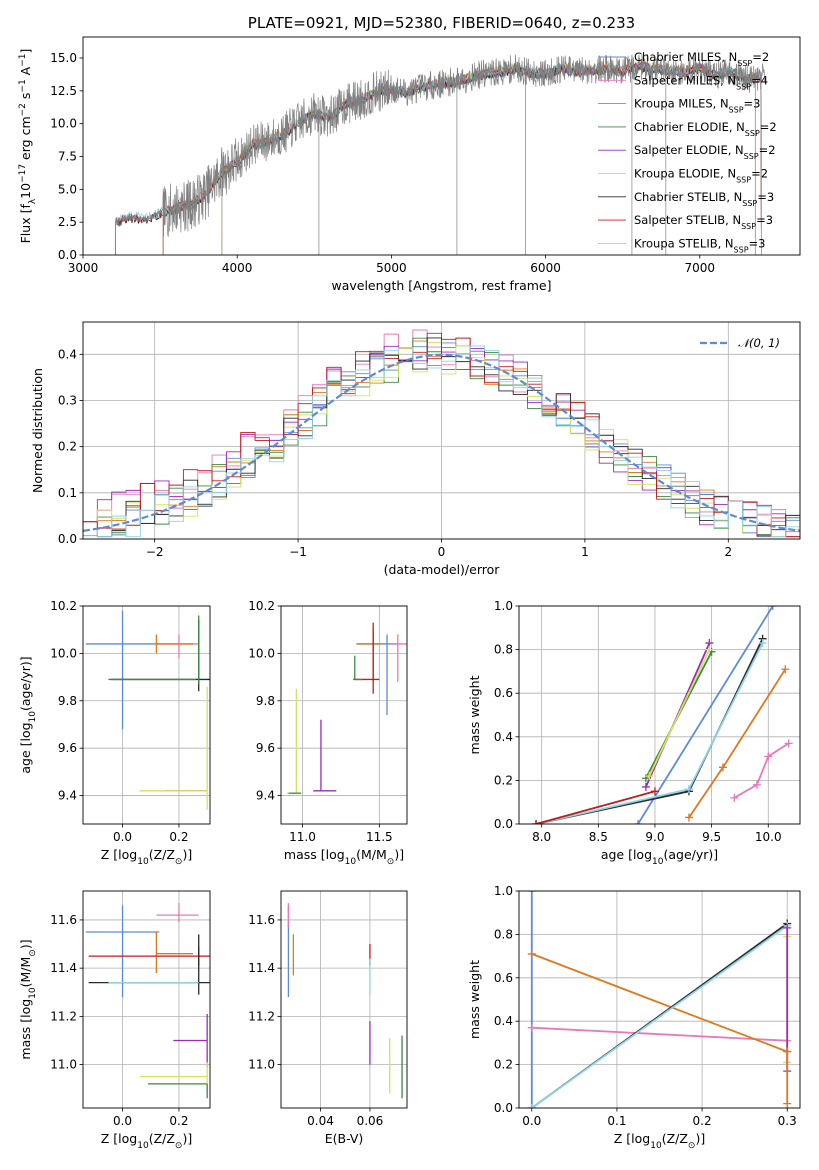 This screenshot has width=819, height=1170. What do you see at coordinates (685, 57) in the screenshot?
I see `legend-entry-text: Chabrier MILES, N` at bounding box center [685, 57].